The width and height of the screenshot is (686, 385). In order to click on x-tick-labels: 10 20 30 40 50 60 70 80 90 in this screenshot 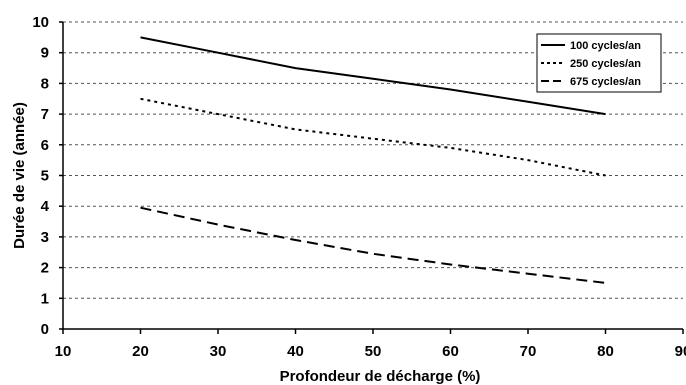, I will do `click(370, 351)`.